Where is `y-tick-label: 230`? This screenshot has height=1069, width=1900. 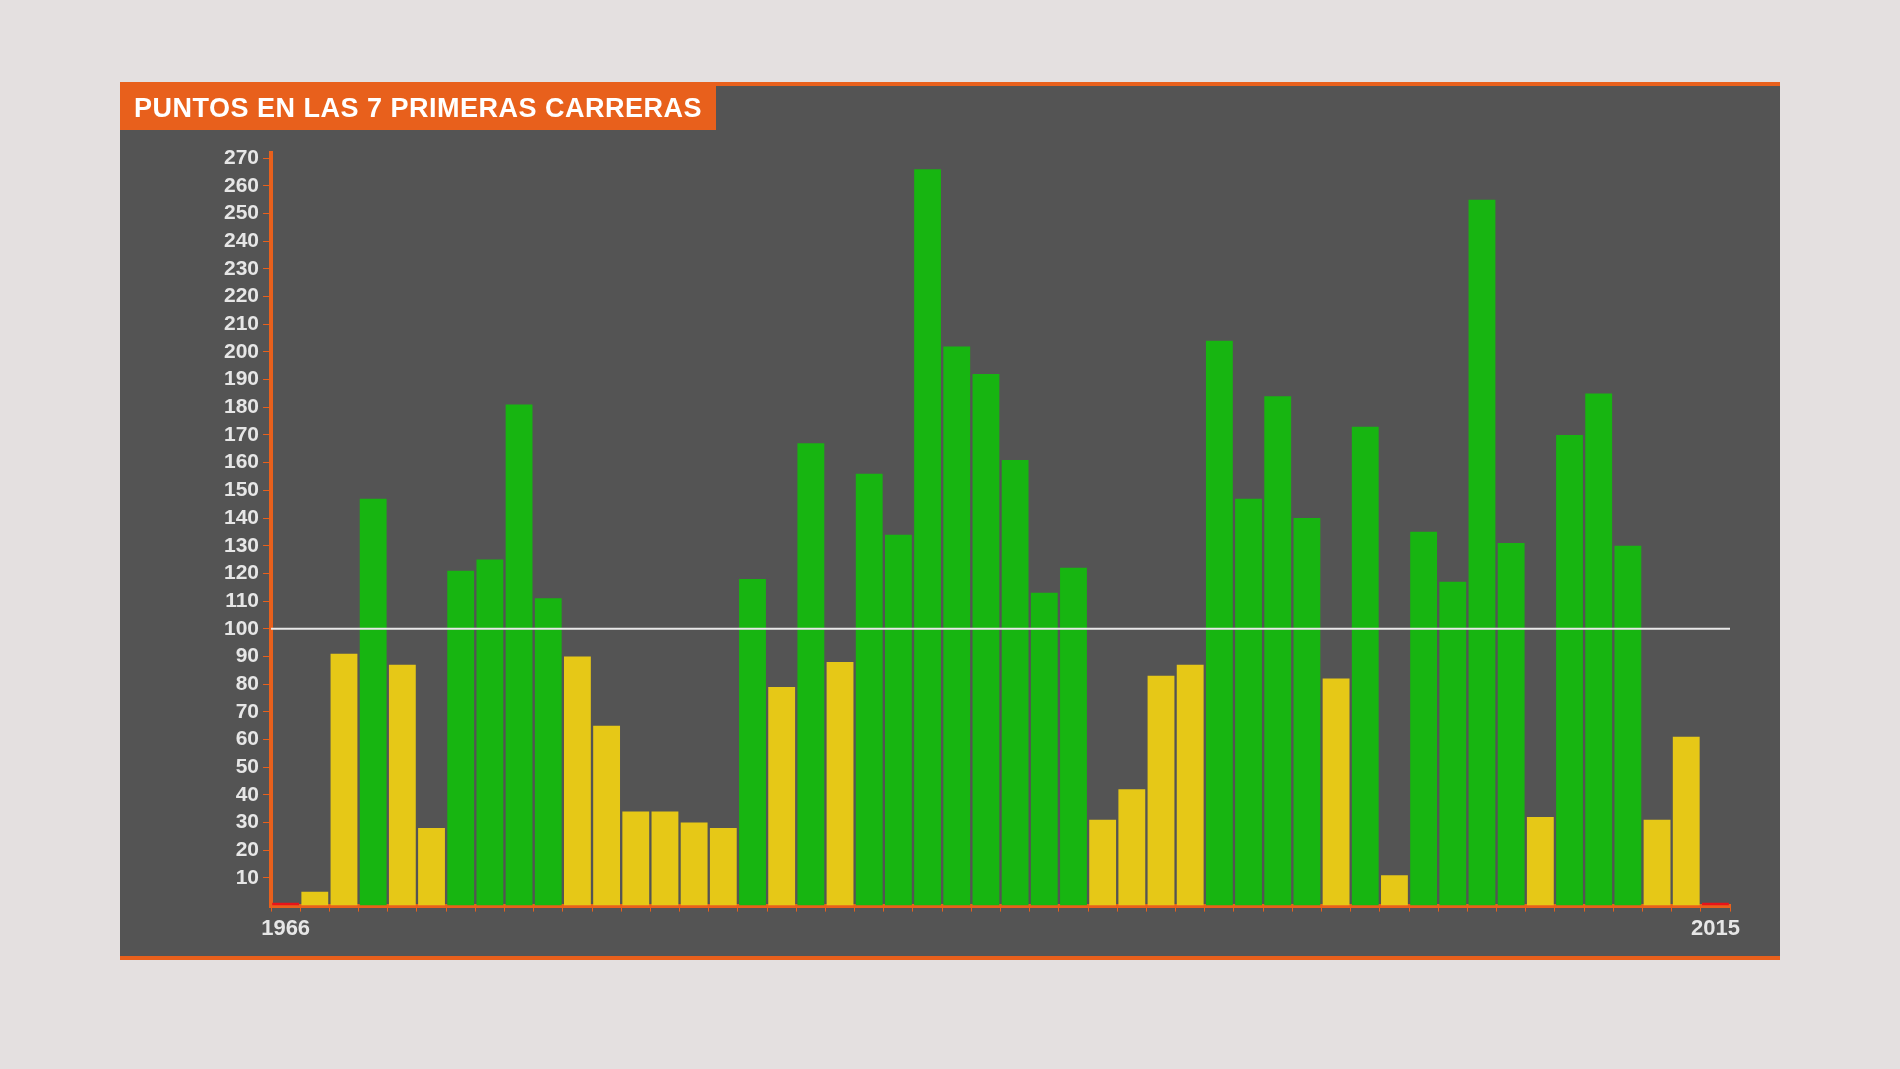 y-tick-label: 230 is located at coordinates (241, 267).